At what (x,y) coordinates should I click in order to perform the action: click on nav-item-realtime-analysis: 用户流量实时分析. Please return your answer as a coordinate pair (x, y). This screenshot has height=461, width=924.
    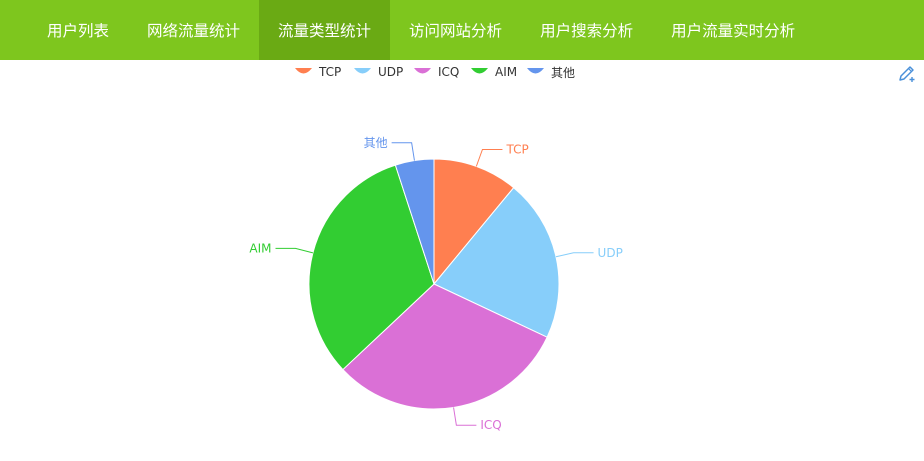
    Looking at the image, I should click on (733, 31).